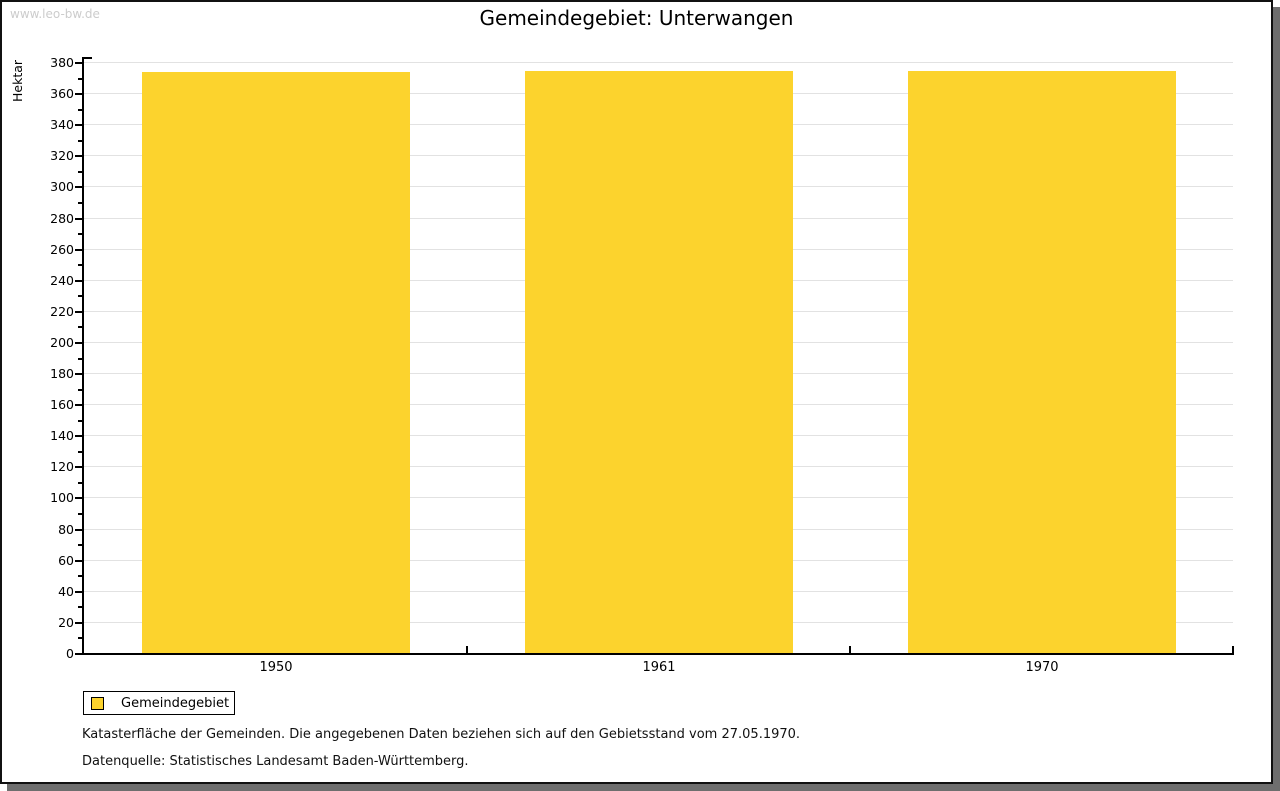 The image size is (1280, 791). I want to click on y-tick-label-220: 220, so click(62, 311).